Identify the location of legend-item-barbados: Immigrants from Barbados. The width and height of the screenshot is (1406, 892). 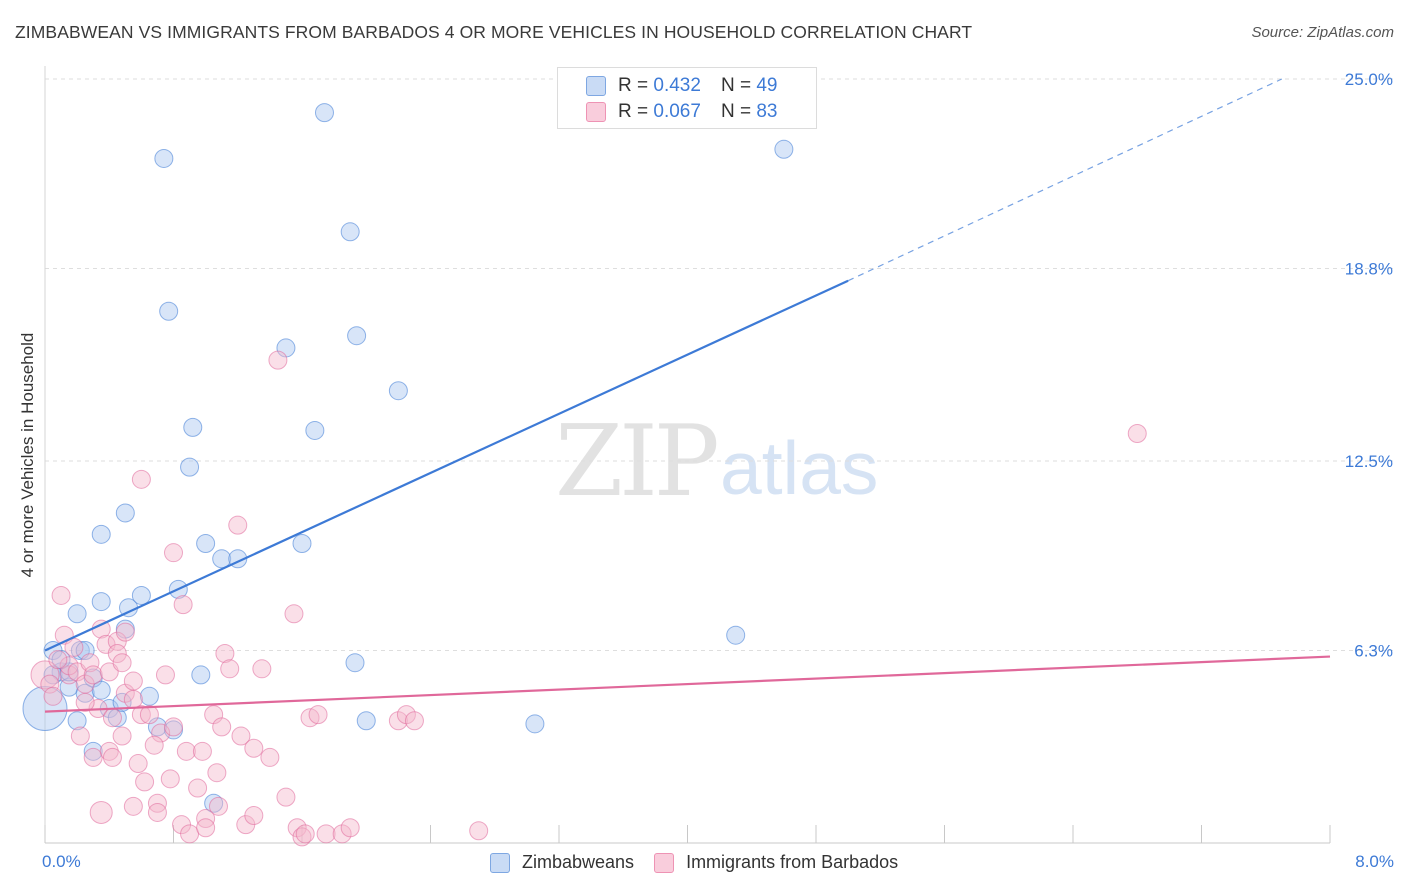
(776, 862).